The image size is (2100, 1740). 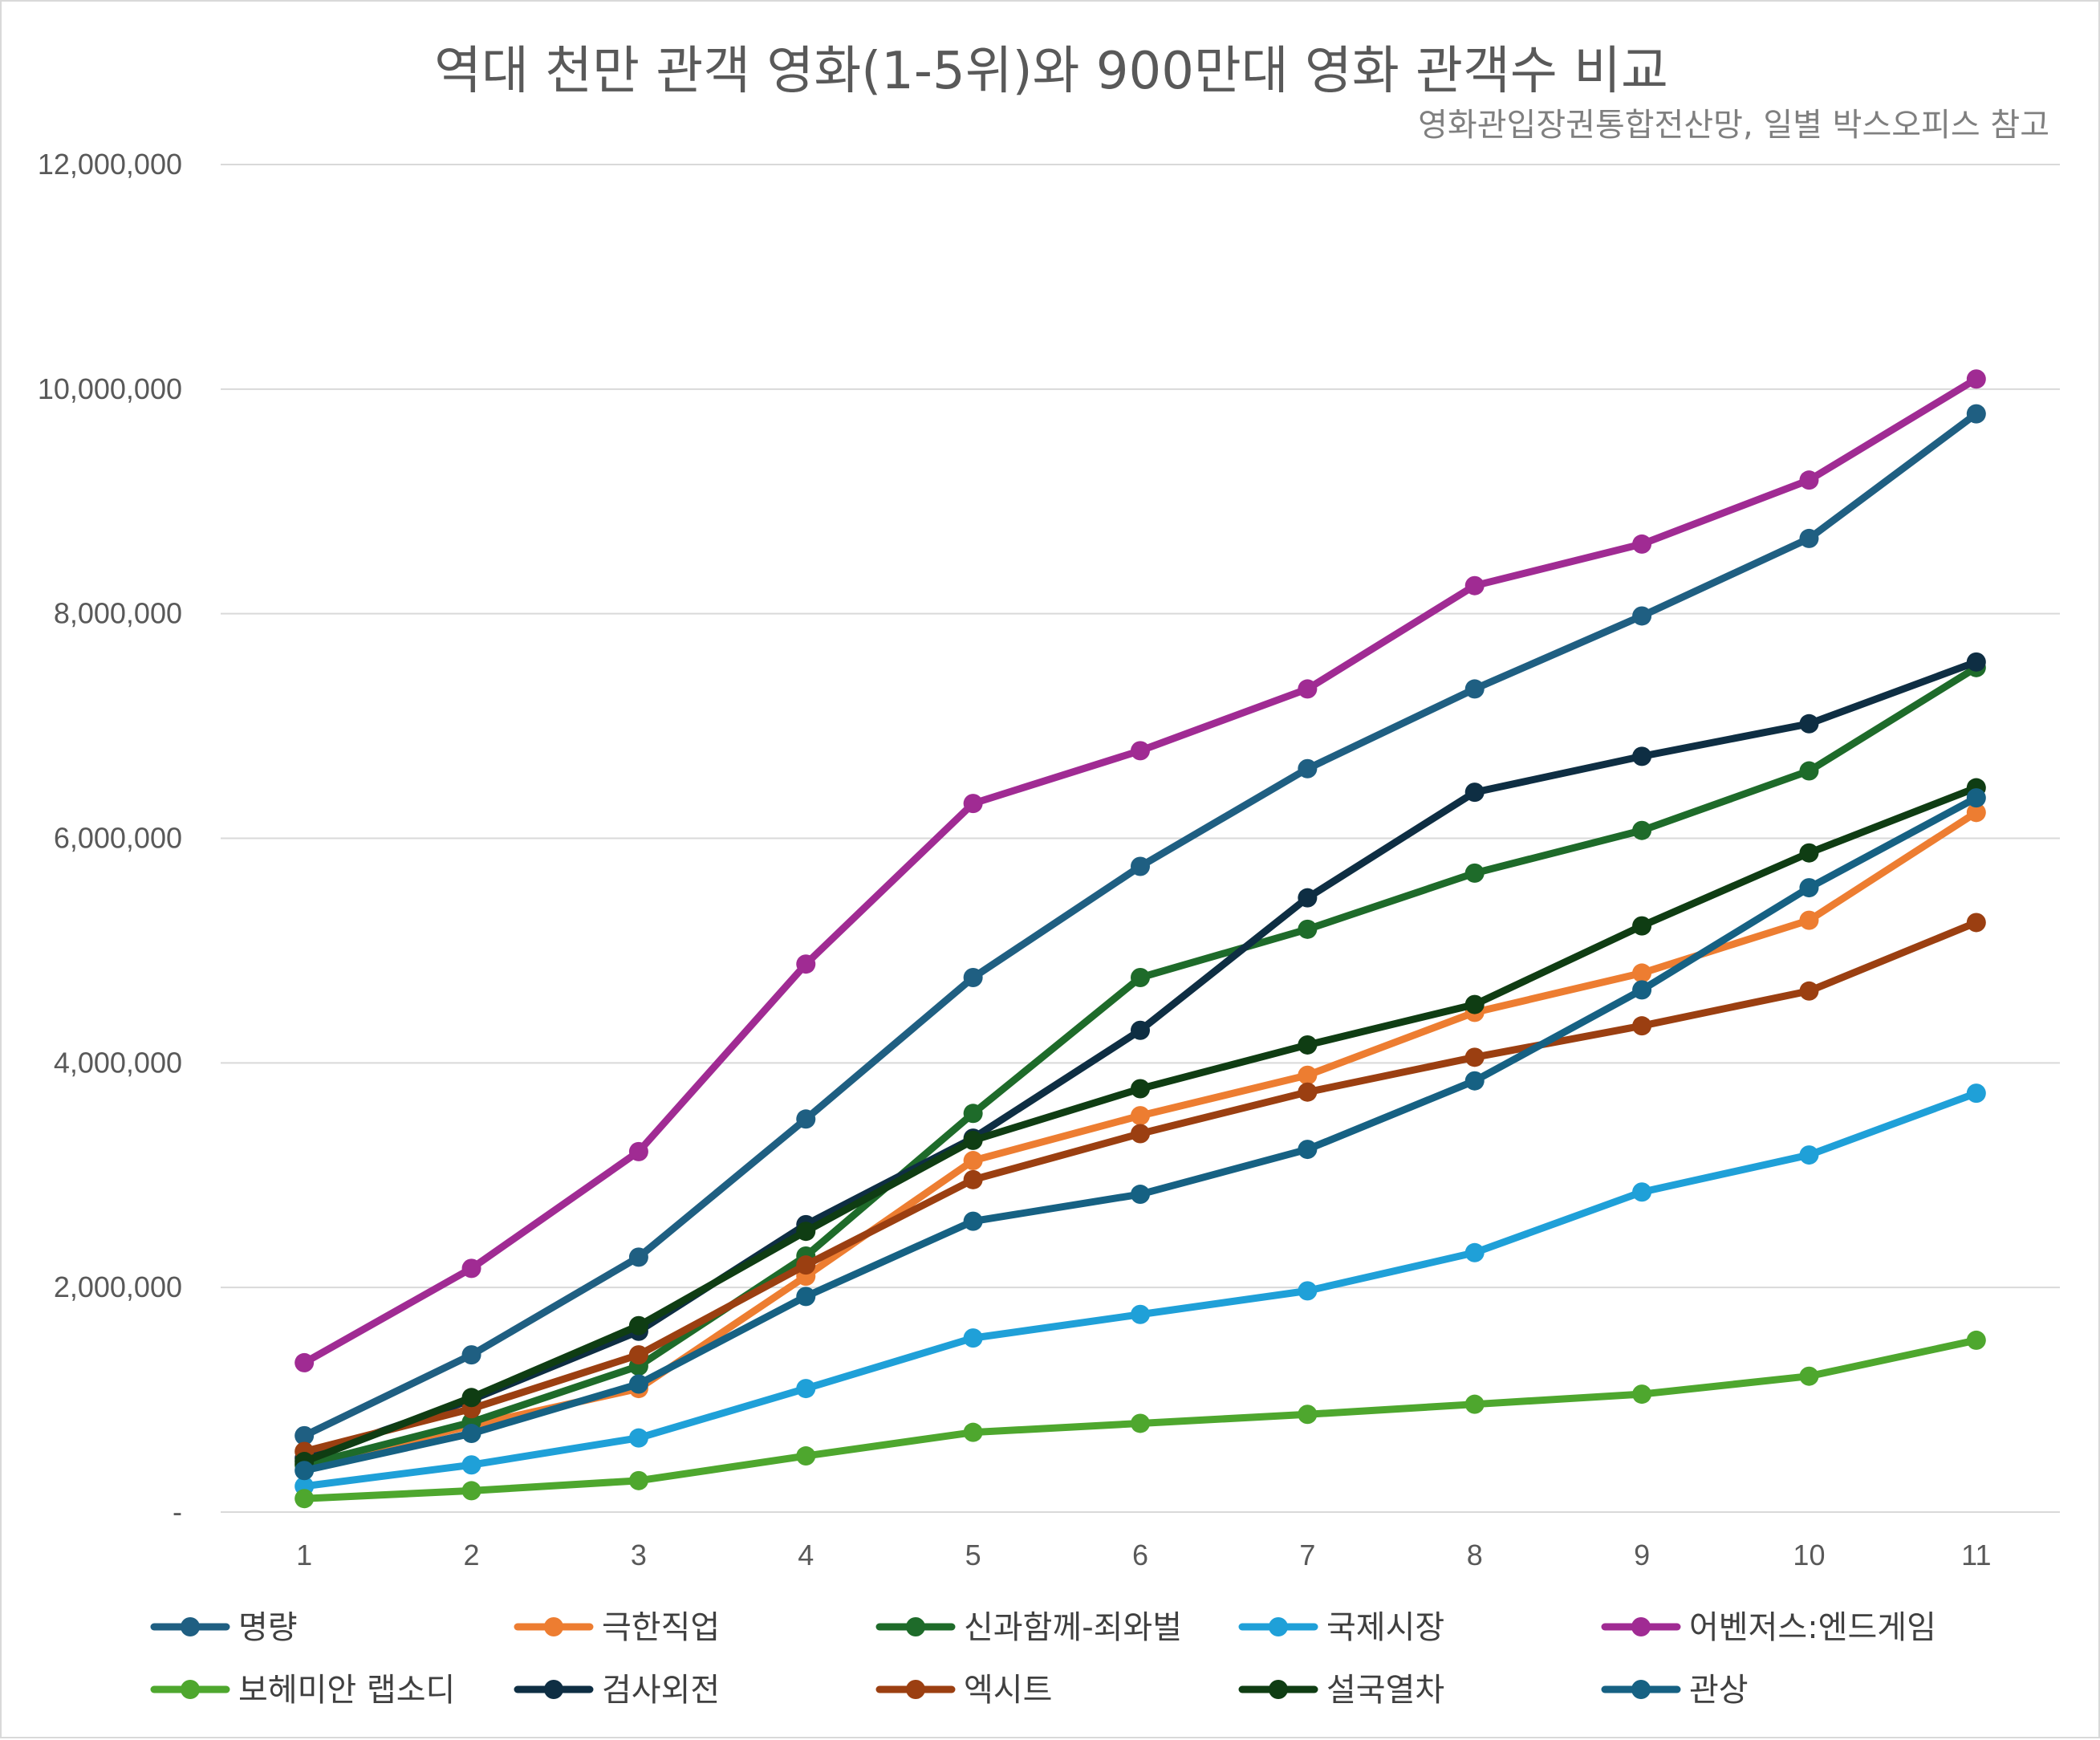 I want to click on legend-item: 국제시장, so click(x=1341, y=1627).